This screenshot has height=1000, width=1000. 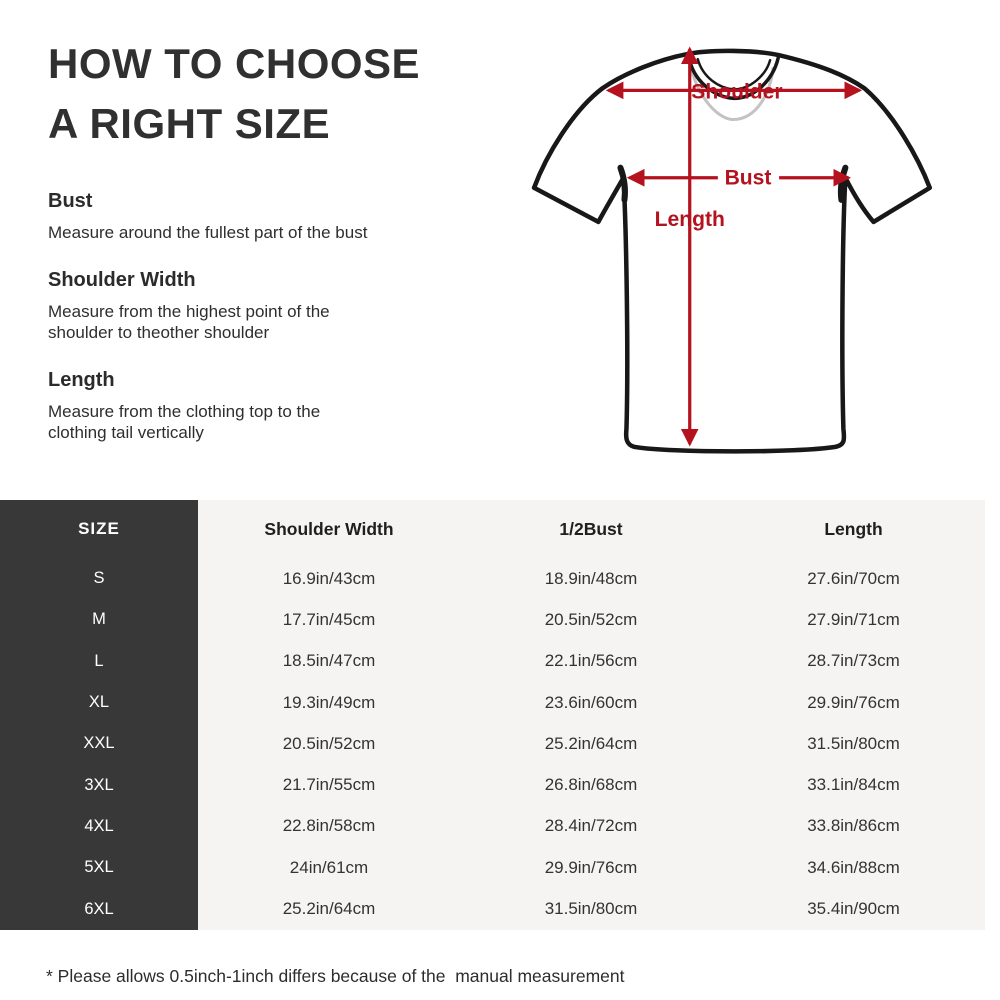 I want to click on shoulder-width-value: 17.7in/45cm, so click(x=329, y=619).